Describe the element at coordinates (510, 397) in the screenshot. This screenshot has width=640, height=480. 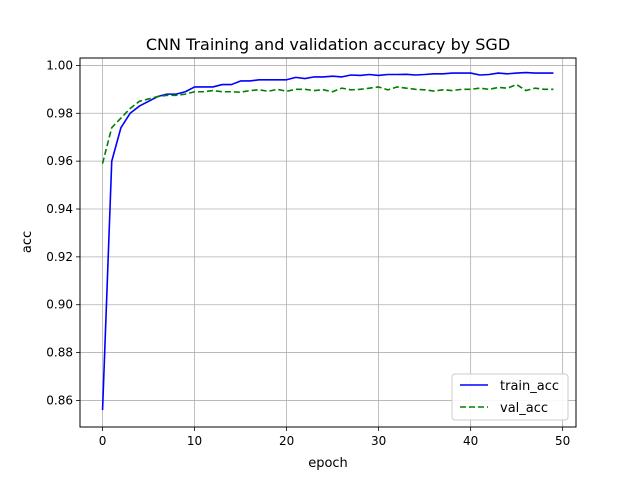
I see `legend: train_acc val_acc` at that location.